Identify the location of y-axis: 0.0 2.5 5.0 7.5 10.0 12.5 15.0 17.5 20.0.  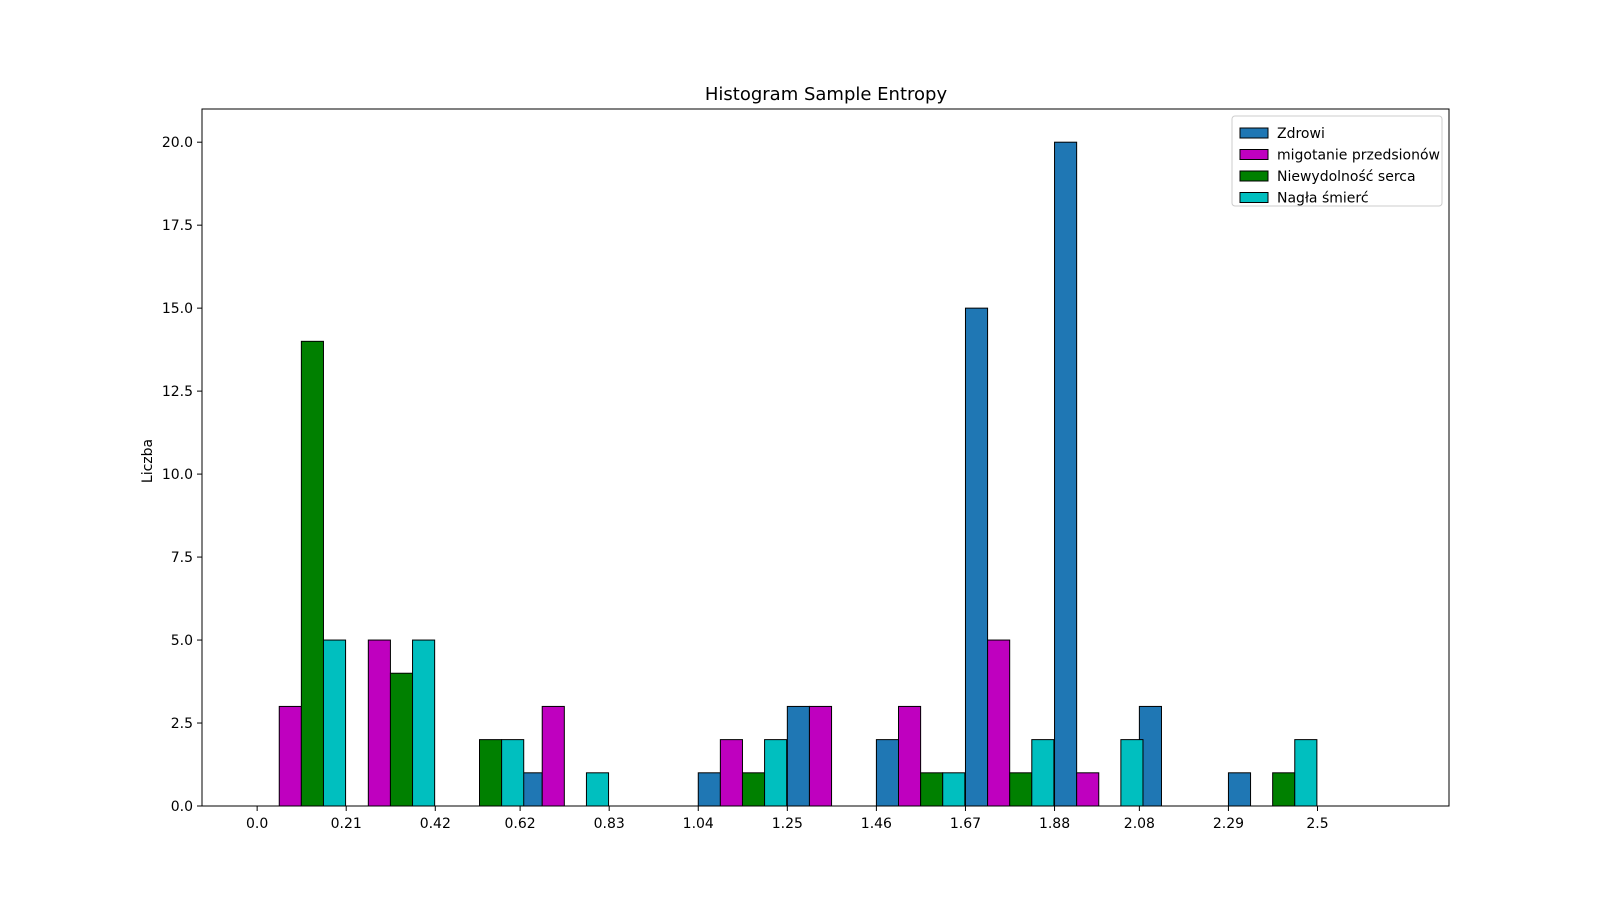
(182, 475).